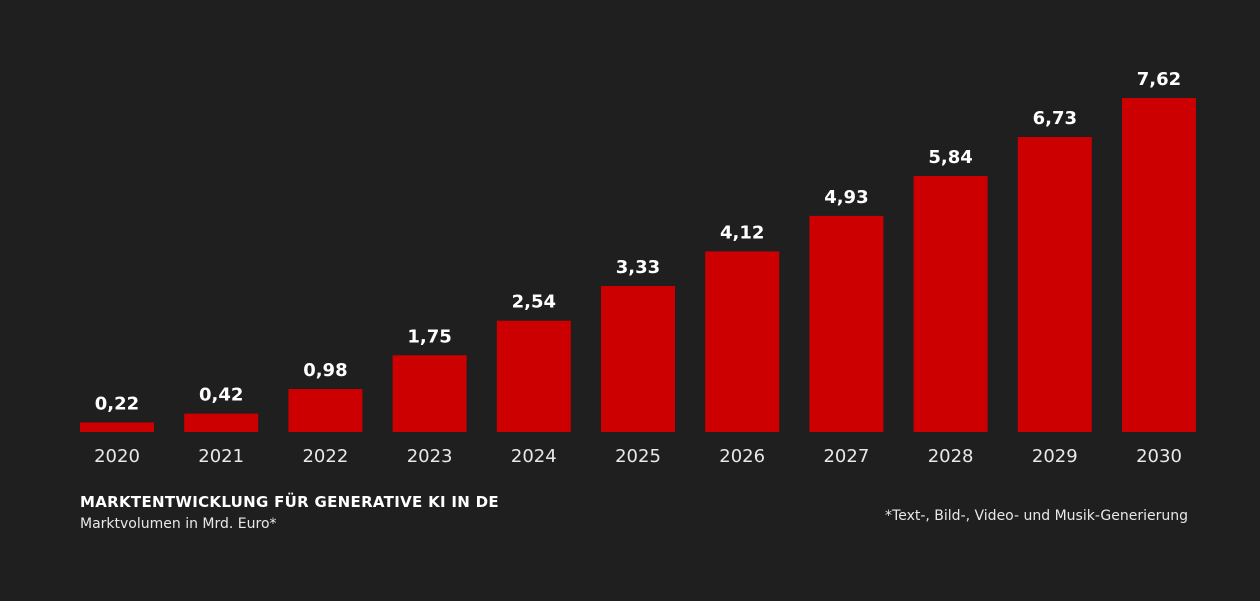 The image size is (1260, 601). Describe the element at coordinates (1159, 265) in the screenshot. I see `bar-2030` at that location.